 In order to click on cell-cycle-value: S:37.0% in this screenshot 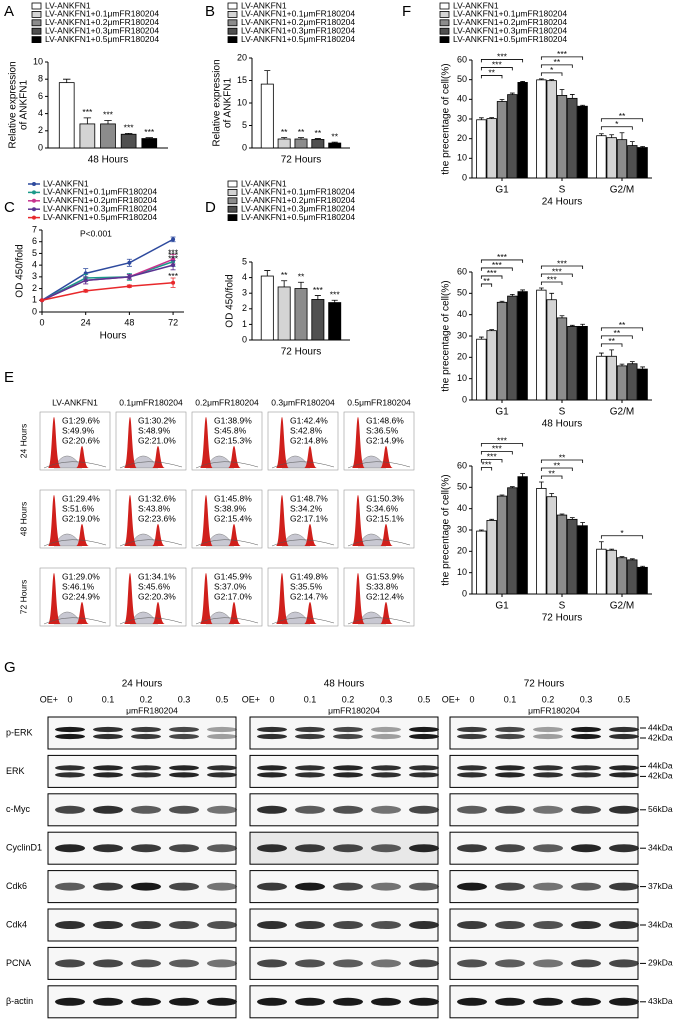, I will do `click(230, 586)`.